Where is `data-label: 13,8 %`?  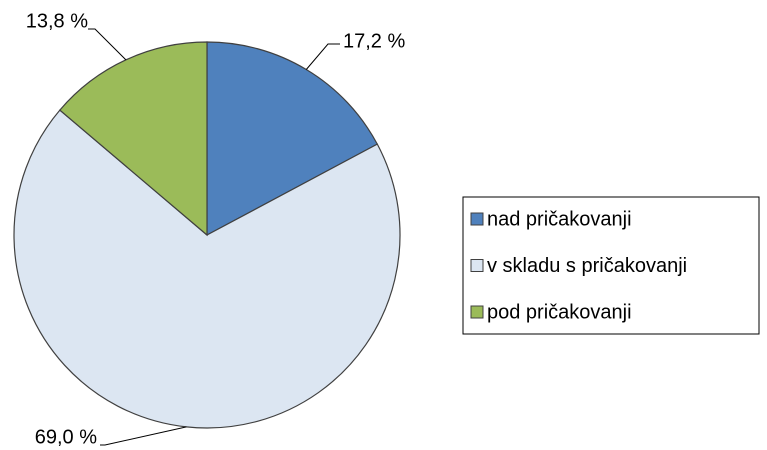 data-label: 13,8 % is located at coordinates (57, 21).